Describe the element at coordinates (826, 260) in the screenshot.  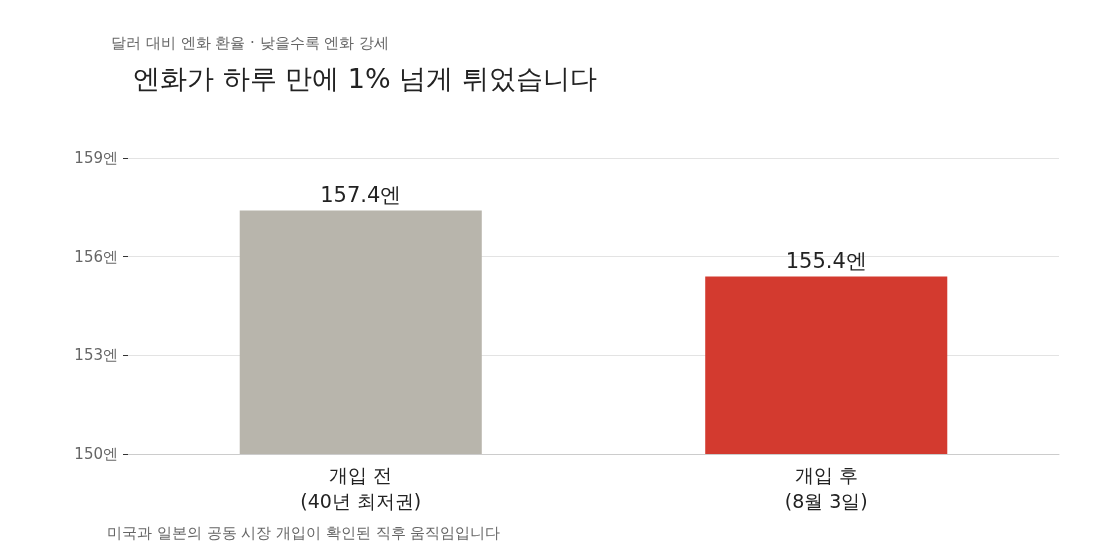
I see `data-label: 155.4엔` at that location.